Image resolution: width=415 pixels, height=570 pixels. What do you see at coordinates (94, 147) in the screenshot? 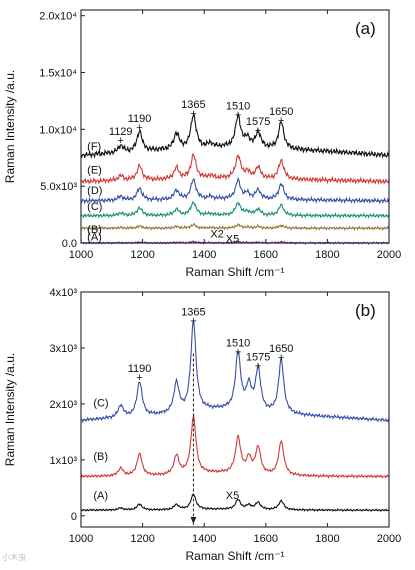
I see `series-label: (F)` at bounding box center [94, 147].